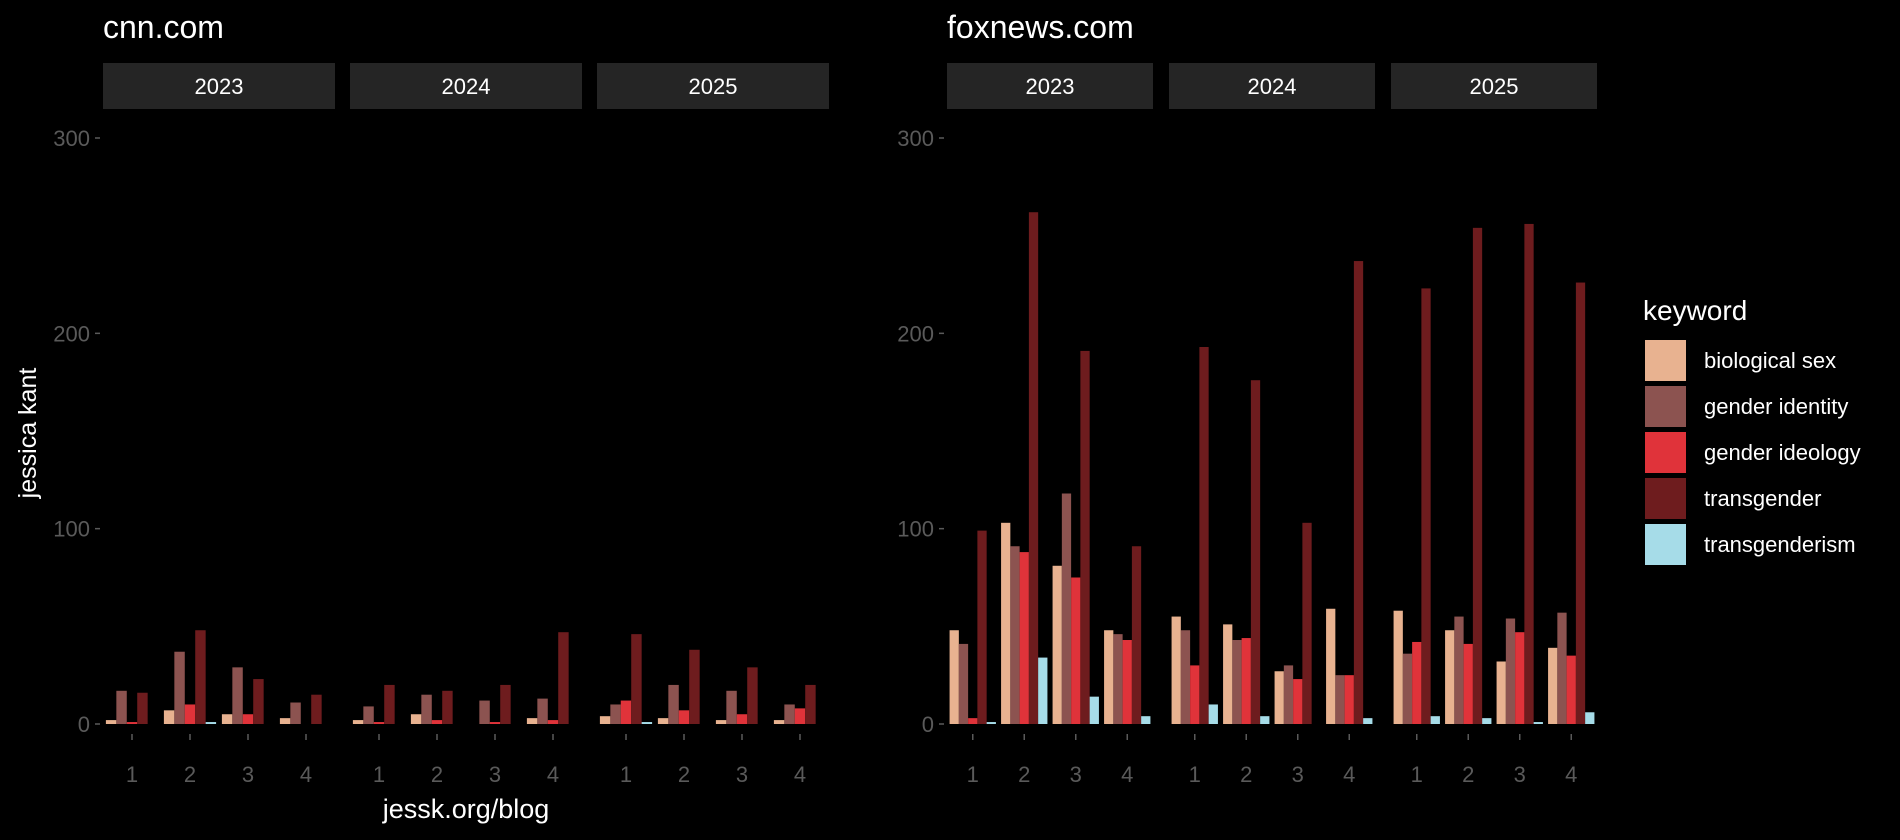 The height and width of the screenshot is (840, 1900). Describe the element at coordinates (28, 434) in the screenshot. I see `y-axis-label: jessica kant` at that location.